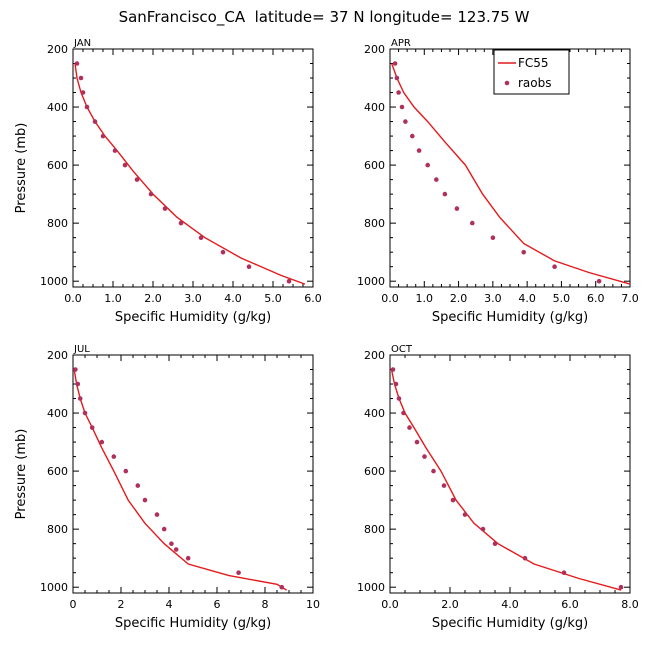 This screenshot has height=648, width=648. I want to click on x-tick-label: 8, so click(265, 604).